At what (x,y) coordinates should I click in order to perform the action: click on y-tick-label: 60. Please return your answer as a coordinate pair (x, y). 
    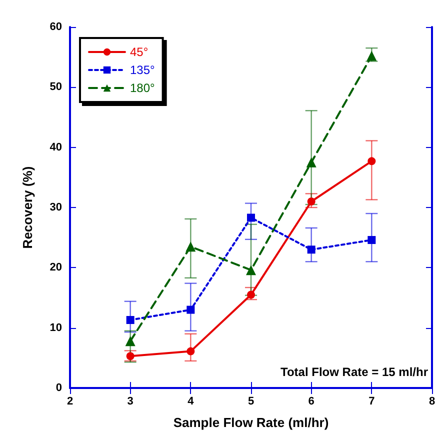
    Looking at the image, I should click on (56, 27).